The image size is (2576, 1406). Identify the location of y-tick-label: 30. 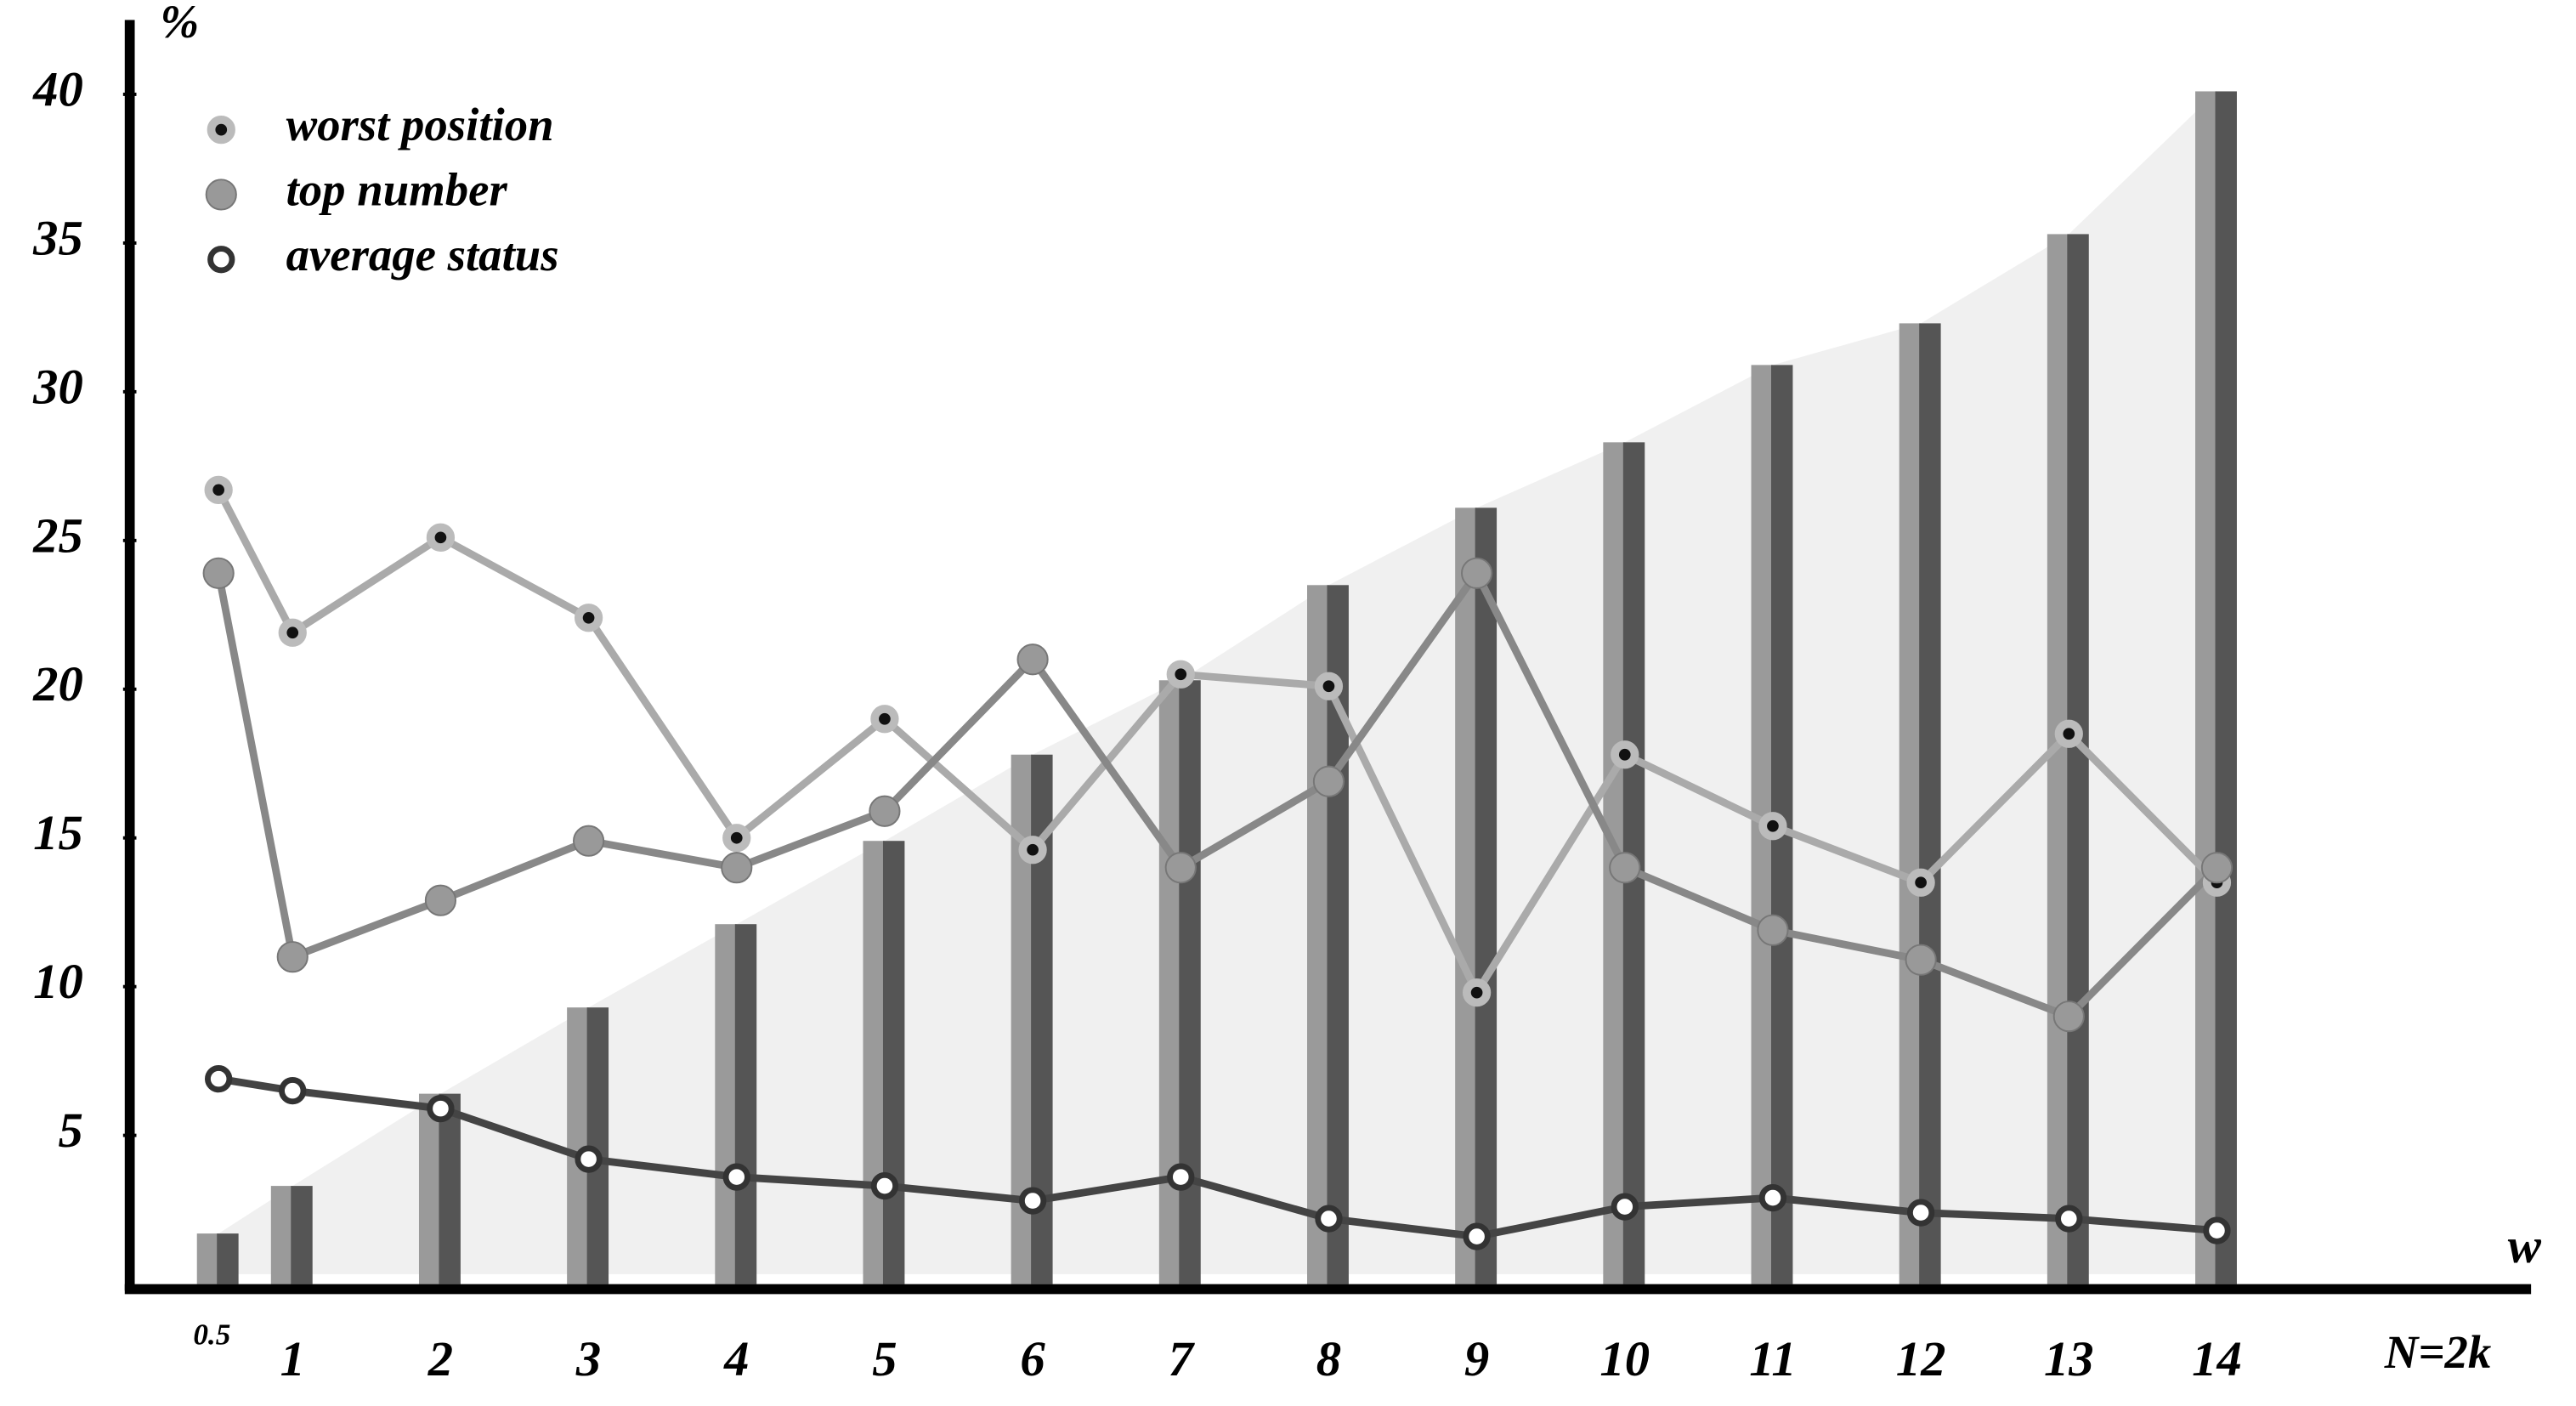
(57, 386).